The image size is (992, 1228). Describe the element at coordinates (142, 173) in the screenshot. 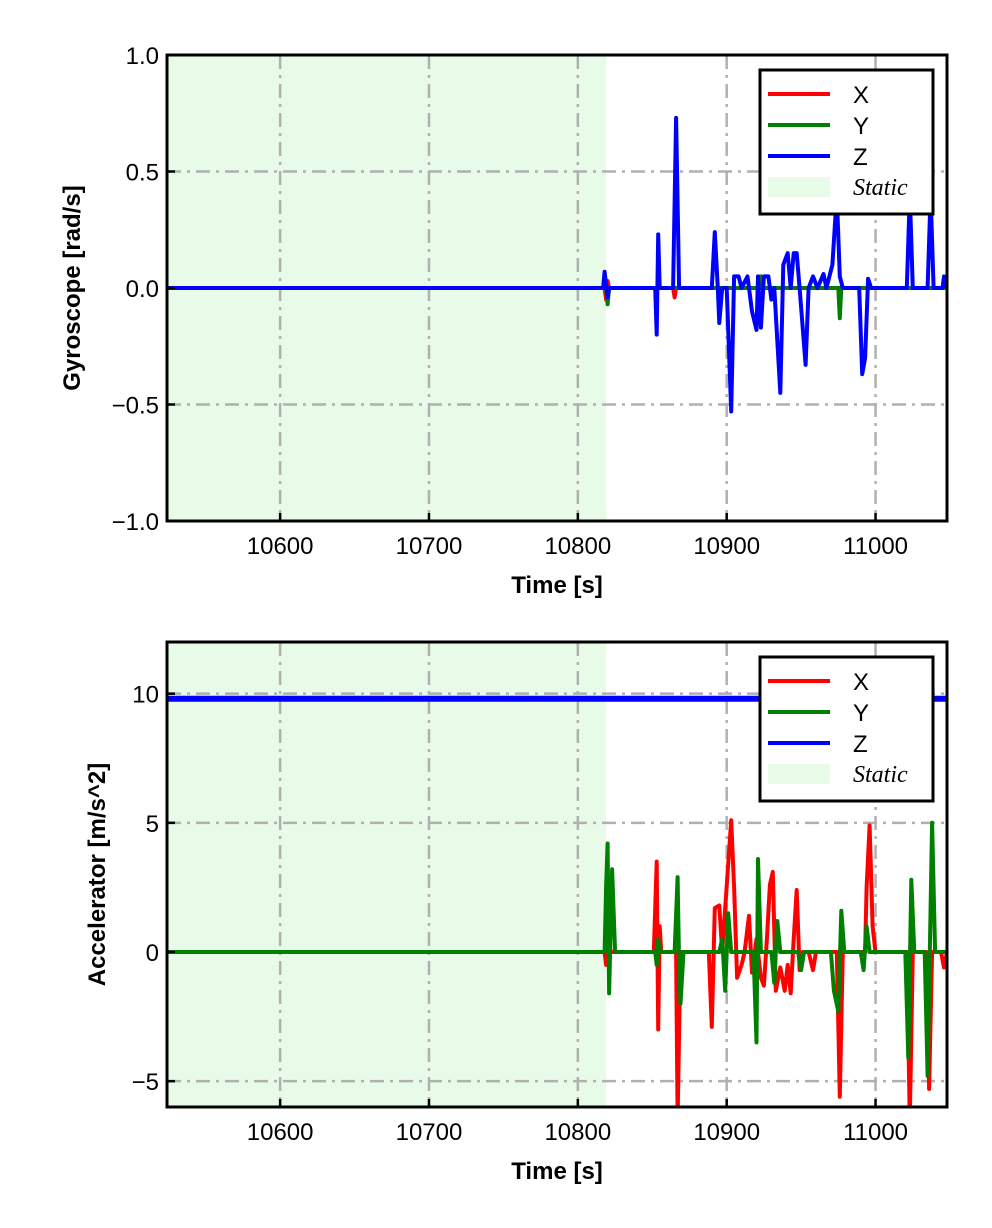

I see `y-tick-label: 0.5` at that location.